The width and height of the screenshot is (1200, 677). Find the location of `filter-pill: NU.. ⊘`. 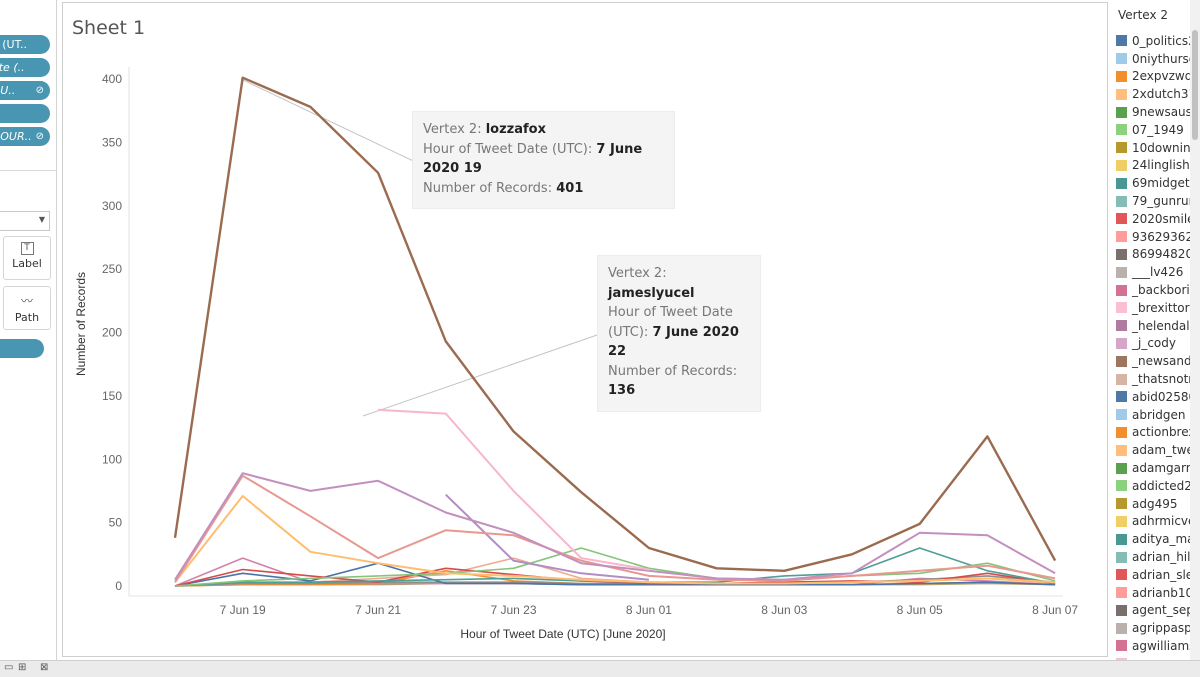

filter-pill: NU.. ⊘ is located at coordinates (25, 90).